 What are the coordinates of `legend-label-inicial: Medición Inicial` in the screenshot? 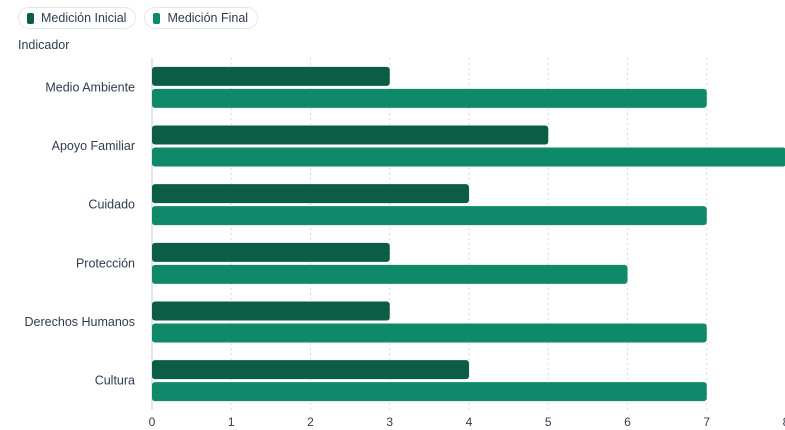 It's located at (84, 18).